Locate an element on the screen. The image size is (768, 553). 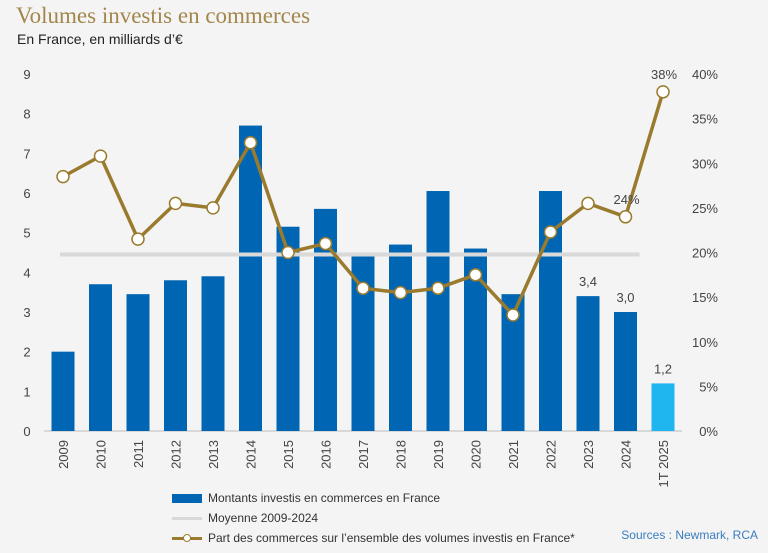
y-right-tick-label: 40% is located at coordinates (705, 74).